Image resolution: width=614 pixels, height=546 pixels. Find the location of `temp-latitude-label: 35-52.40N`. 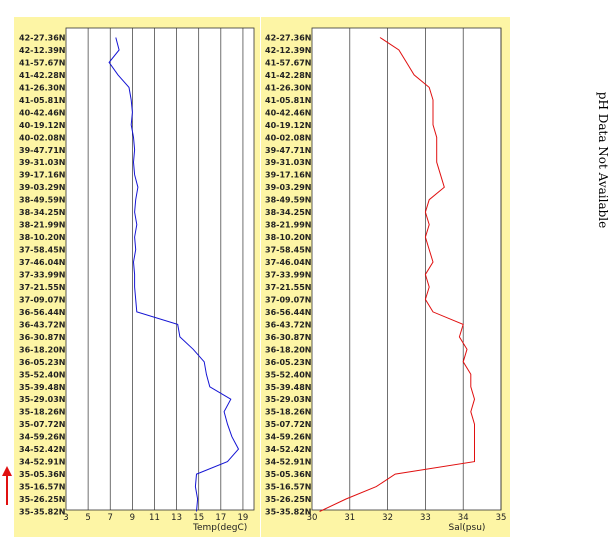

temp-latitude-label: 35-52.40N is located at coordinates (42, 374).